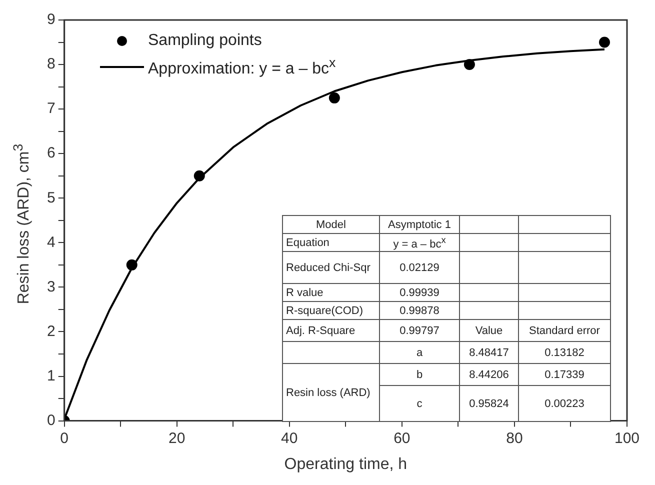 Image resolution: width=655 pixels, height=485 pixels. What do you see at coordinates (205, 41) in the screenshot?
I see `legend-label: Sampling points` at bounding box center [205, 41].